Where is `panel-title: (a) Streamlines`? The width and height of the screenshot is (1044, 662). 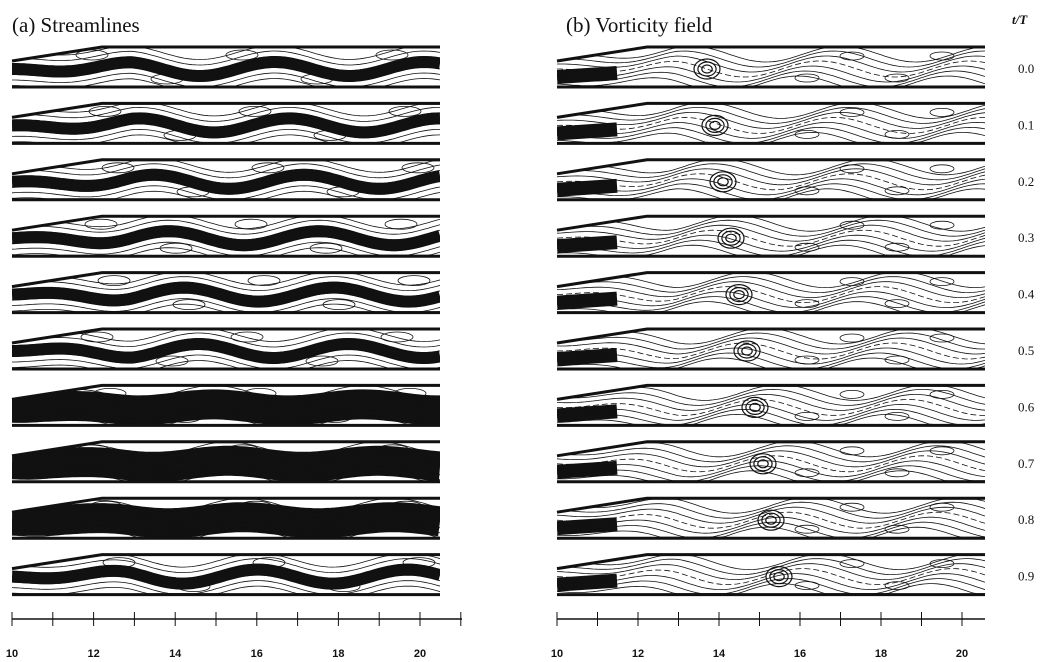
panel-title: (a) Streamlines is located at coordinates (76, 25).